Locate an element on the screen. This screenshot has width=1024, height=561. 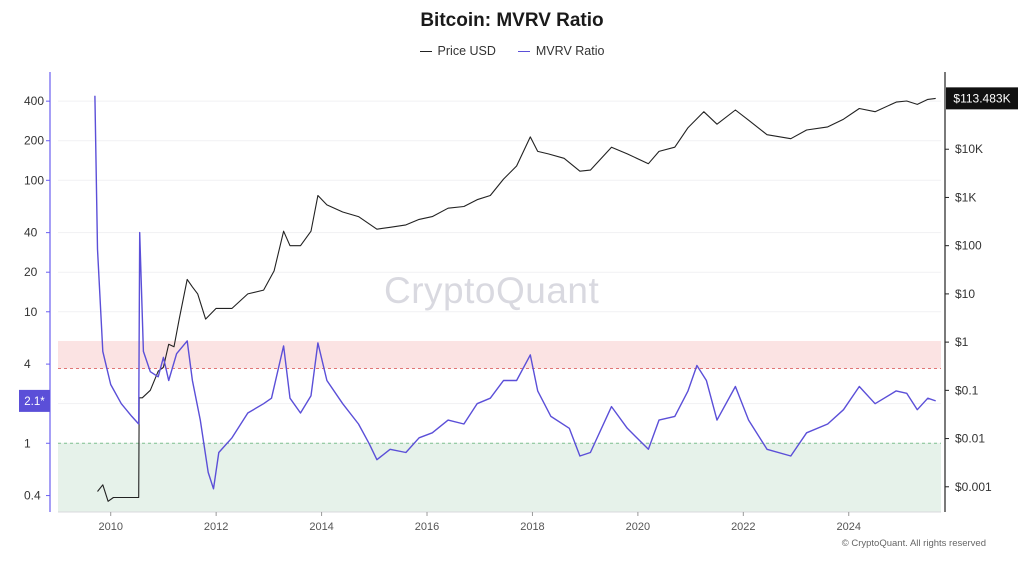
copyright-notice: © CryptoQuant. All rights reserved is located at coordinates (913, 543).